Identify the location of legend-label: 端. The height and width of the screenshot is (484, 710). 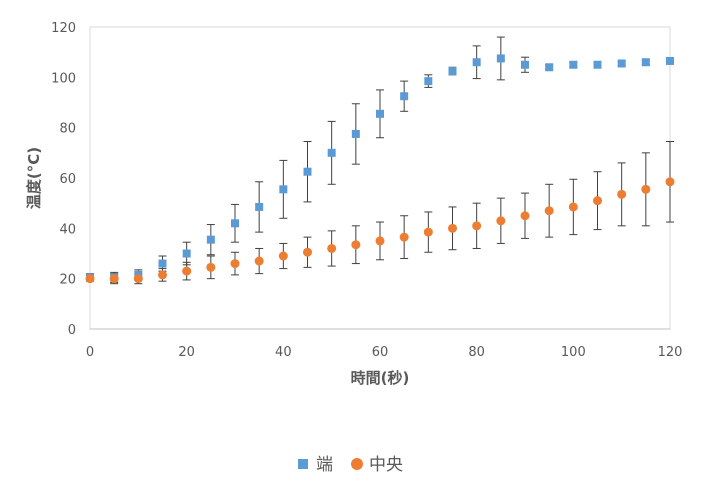
(324, 465).